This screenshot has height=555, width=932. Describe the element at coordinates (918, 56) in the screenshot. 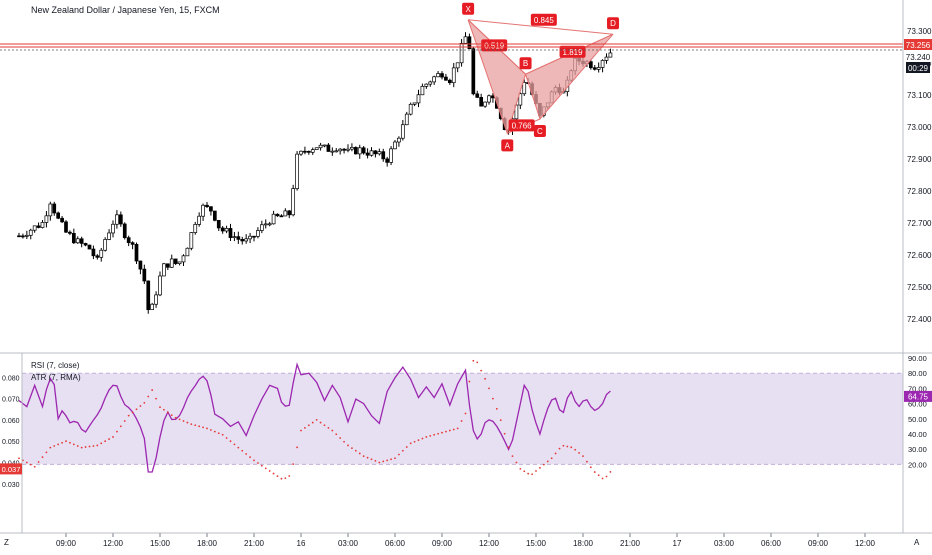

I see `current-price-badge-bg` at that location.